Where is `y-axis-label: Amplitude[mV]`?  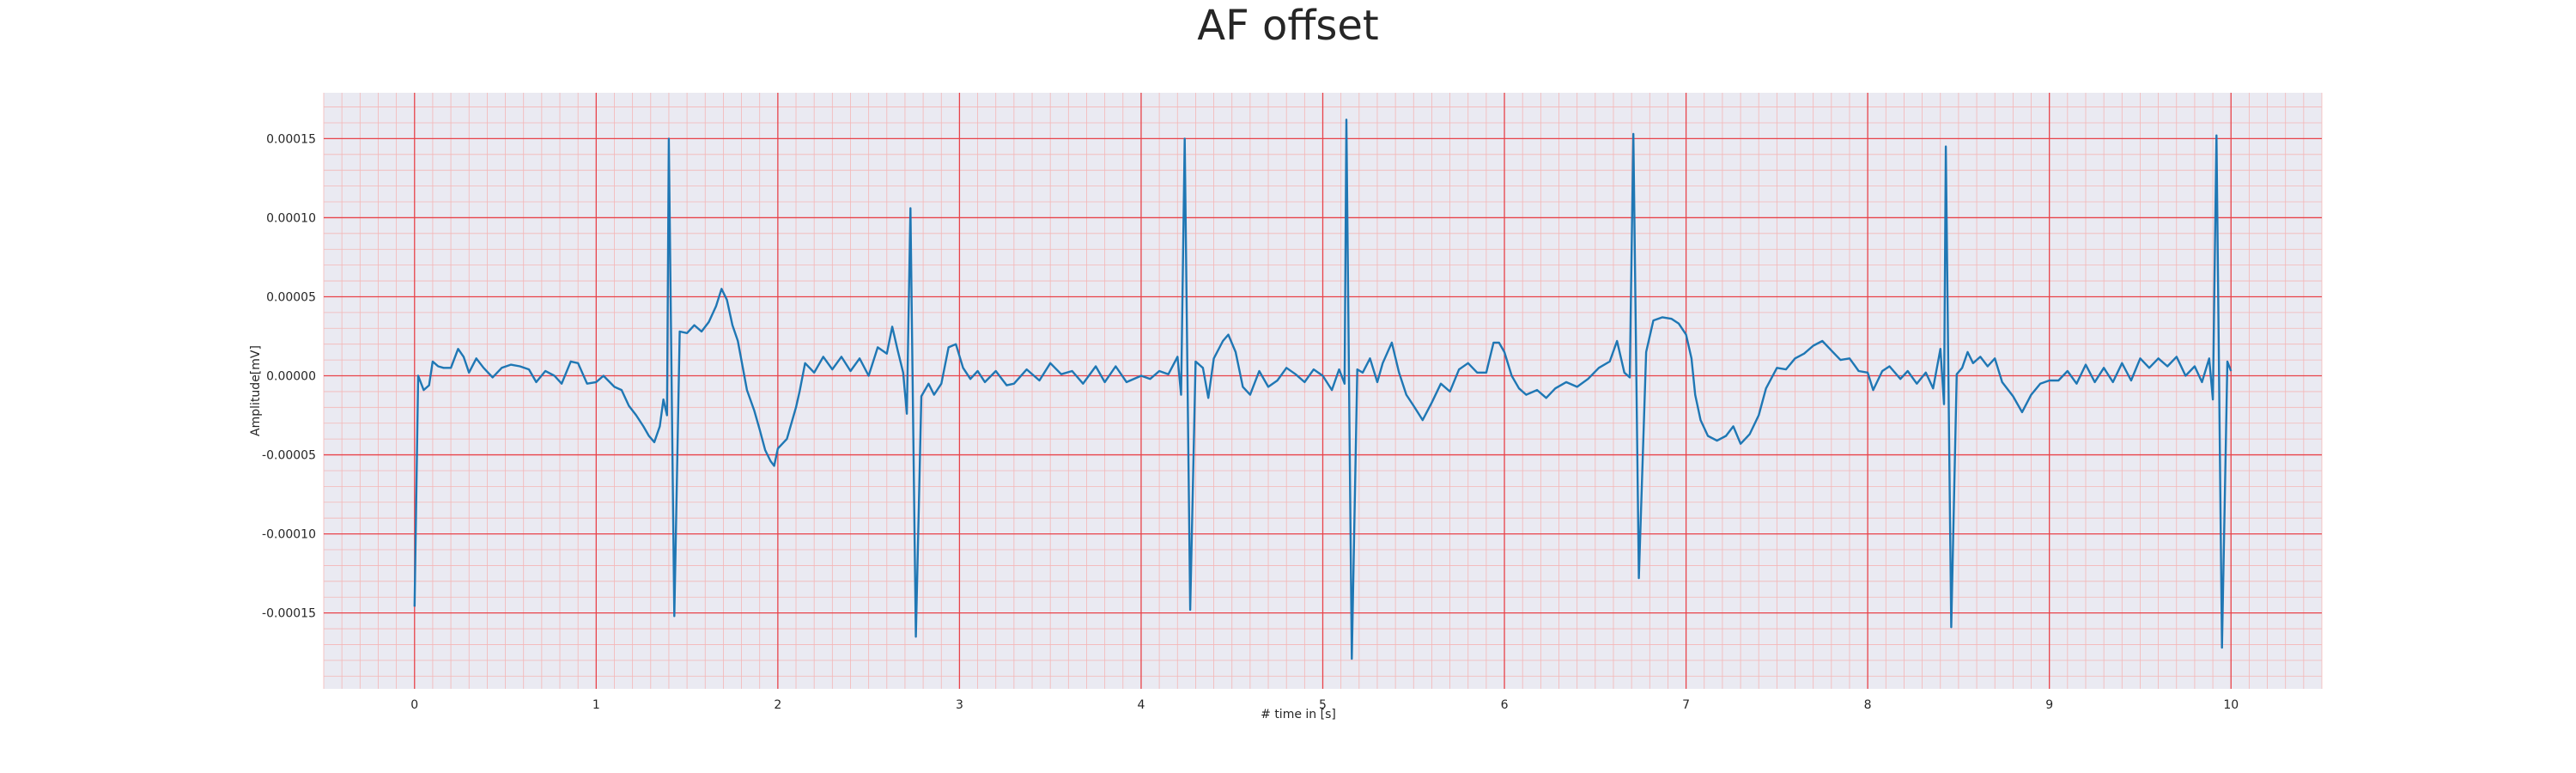
y-axis-label: Amplitude[mV] is located at coordinates (256, 390).